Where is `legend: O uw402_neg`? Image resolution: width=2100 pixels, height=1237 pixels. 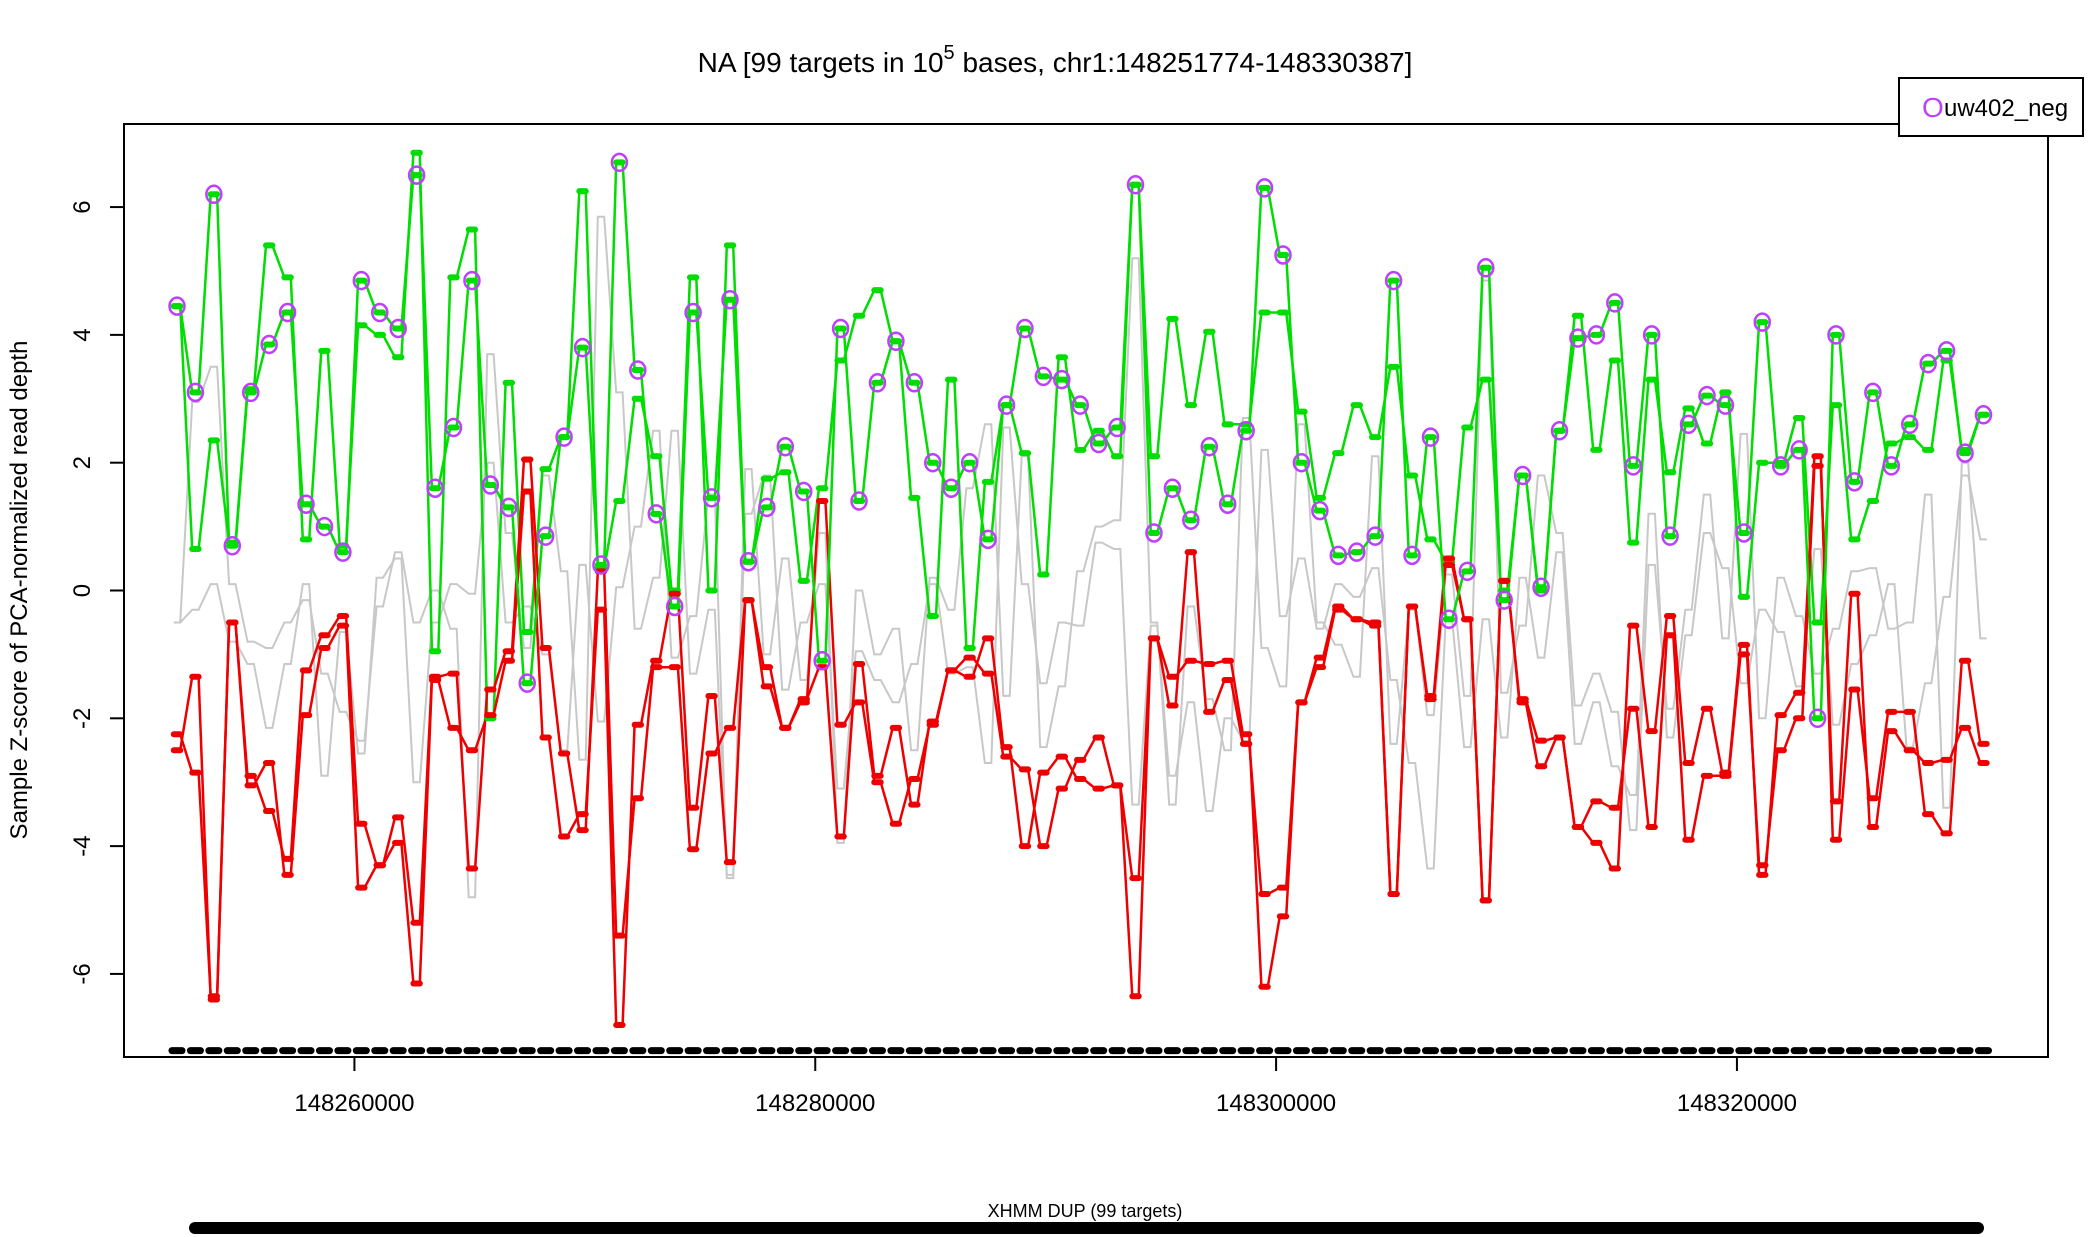
legend: O uw402_neg is located at coordinates (1991, 107).